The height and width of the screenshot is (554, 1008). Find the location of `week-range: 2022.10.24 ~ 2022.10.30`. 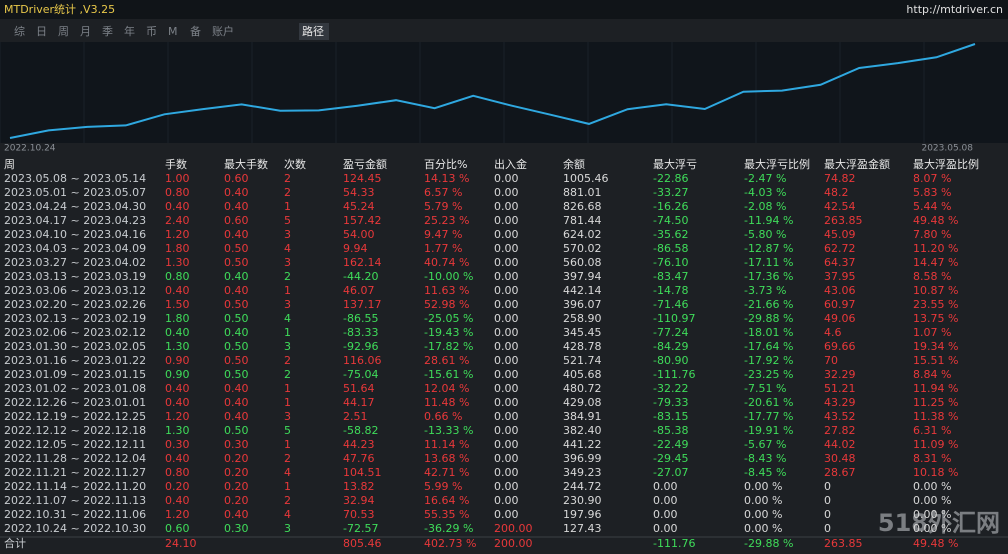

week-range: 2022.10.24 ~ 2022.10.30 is located at coordinates (75, 528).